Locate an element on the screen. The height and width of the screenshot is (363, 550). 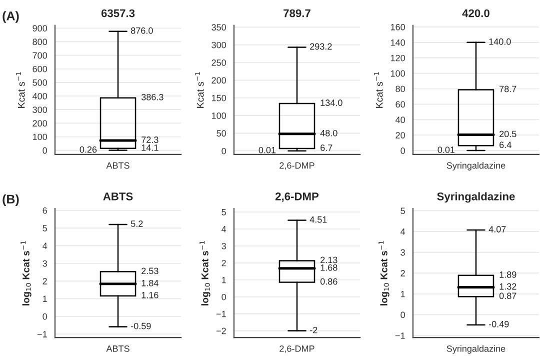
y-tick-label: 150 is located at coordinates (219, 98).